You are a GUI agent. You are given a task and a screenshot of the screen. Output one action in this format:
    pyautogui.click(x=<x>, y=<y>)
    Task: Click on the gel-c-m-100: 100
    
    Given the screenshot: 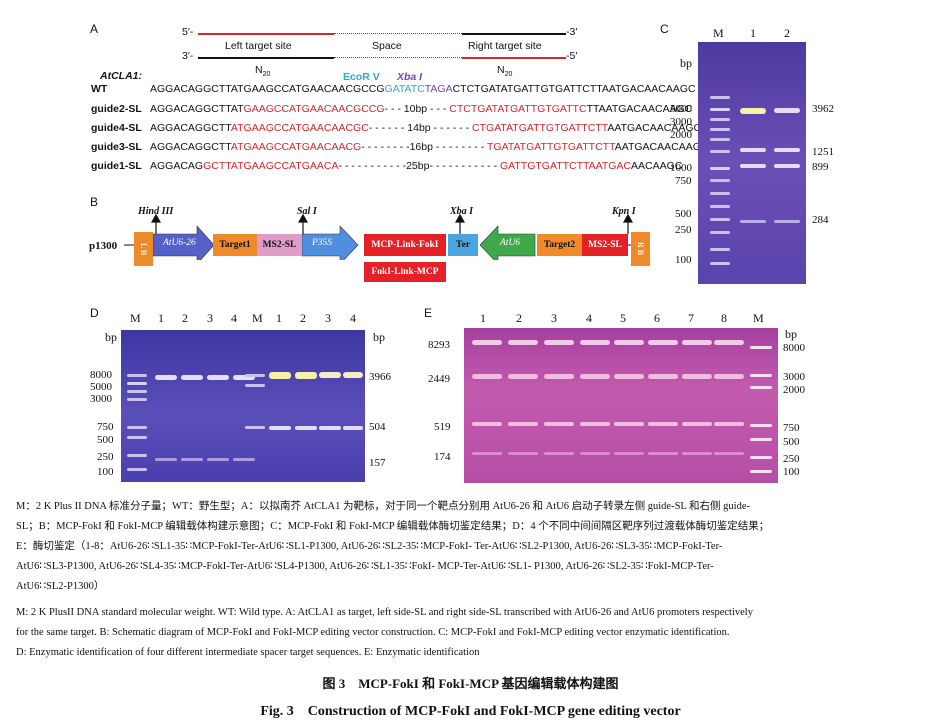 What is the action you would take?
    pyautogui.click(x=683, y=260)
    